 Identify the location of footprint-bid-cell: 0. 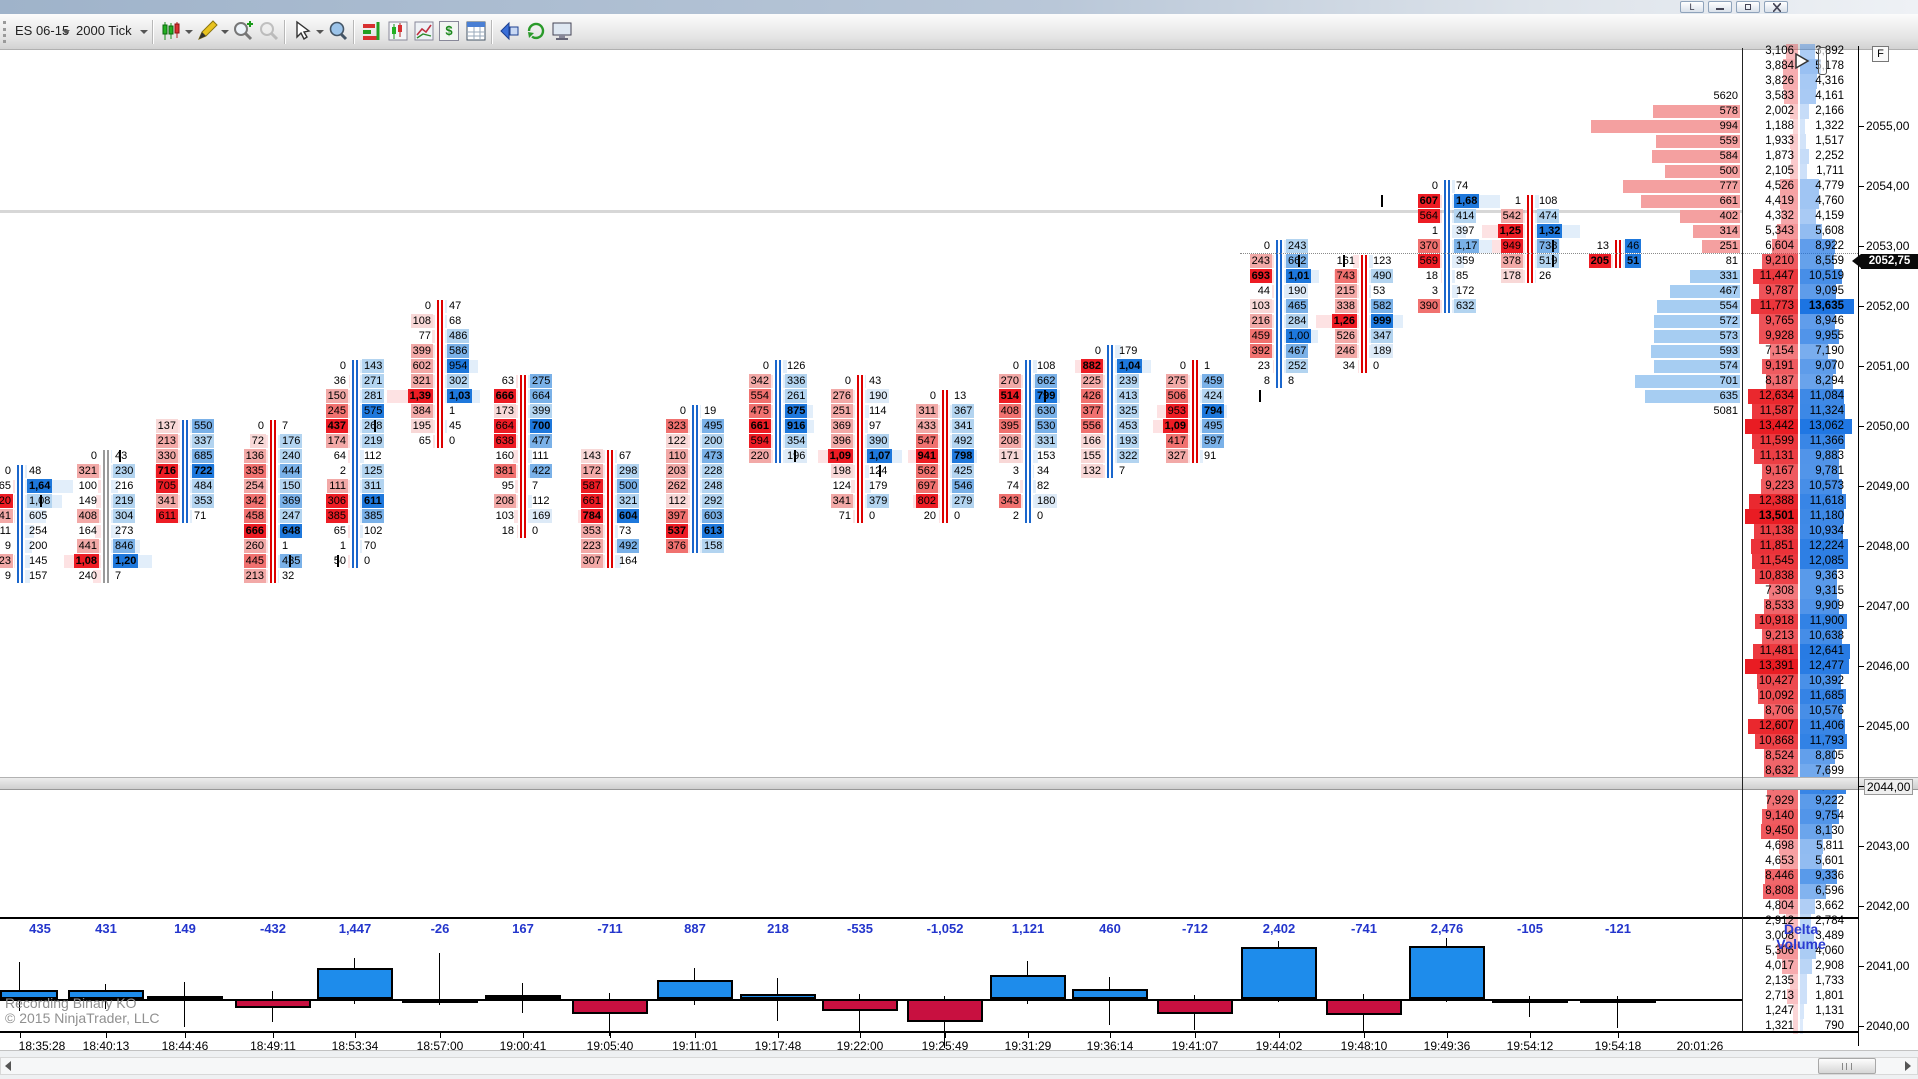
(406, 306).